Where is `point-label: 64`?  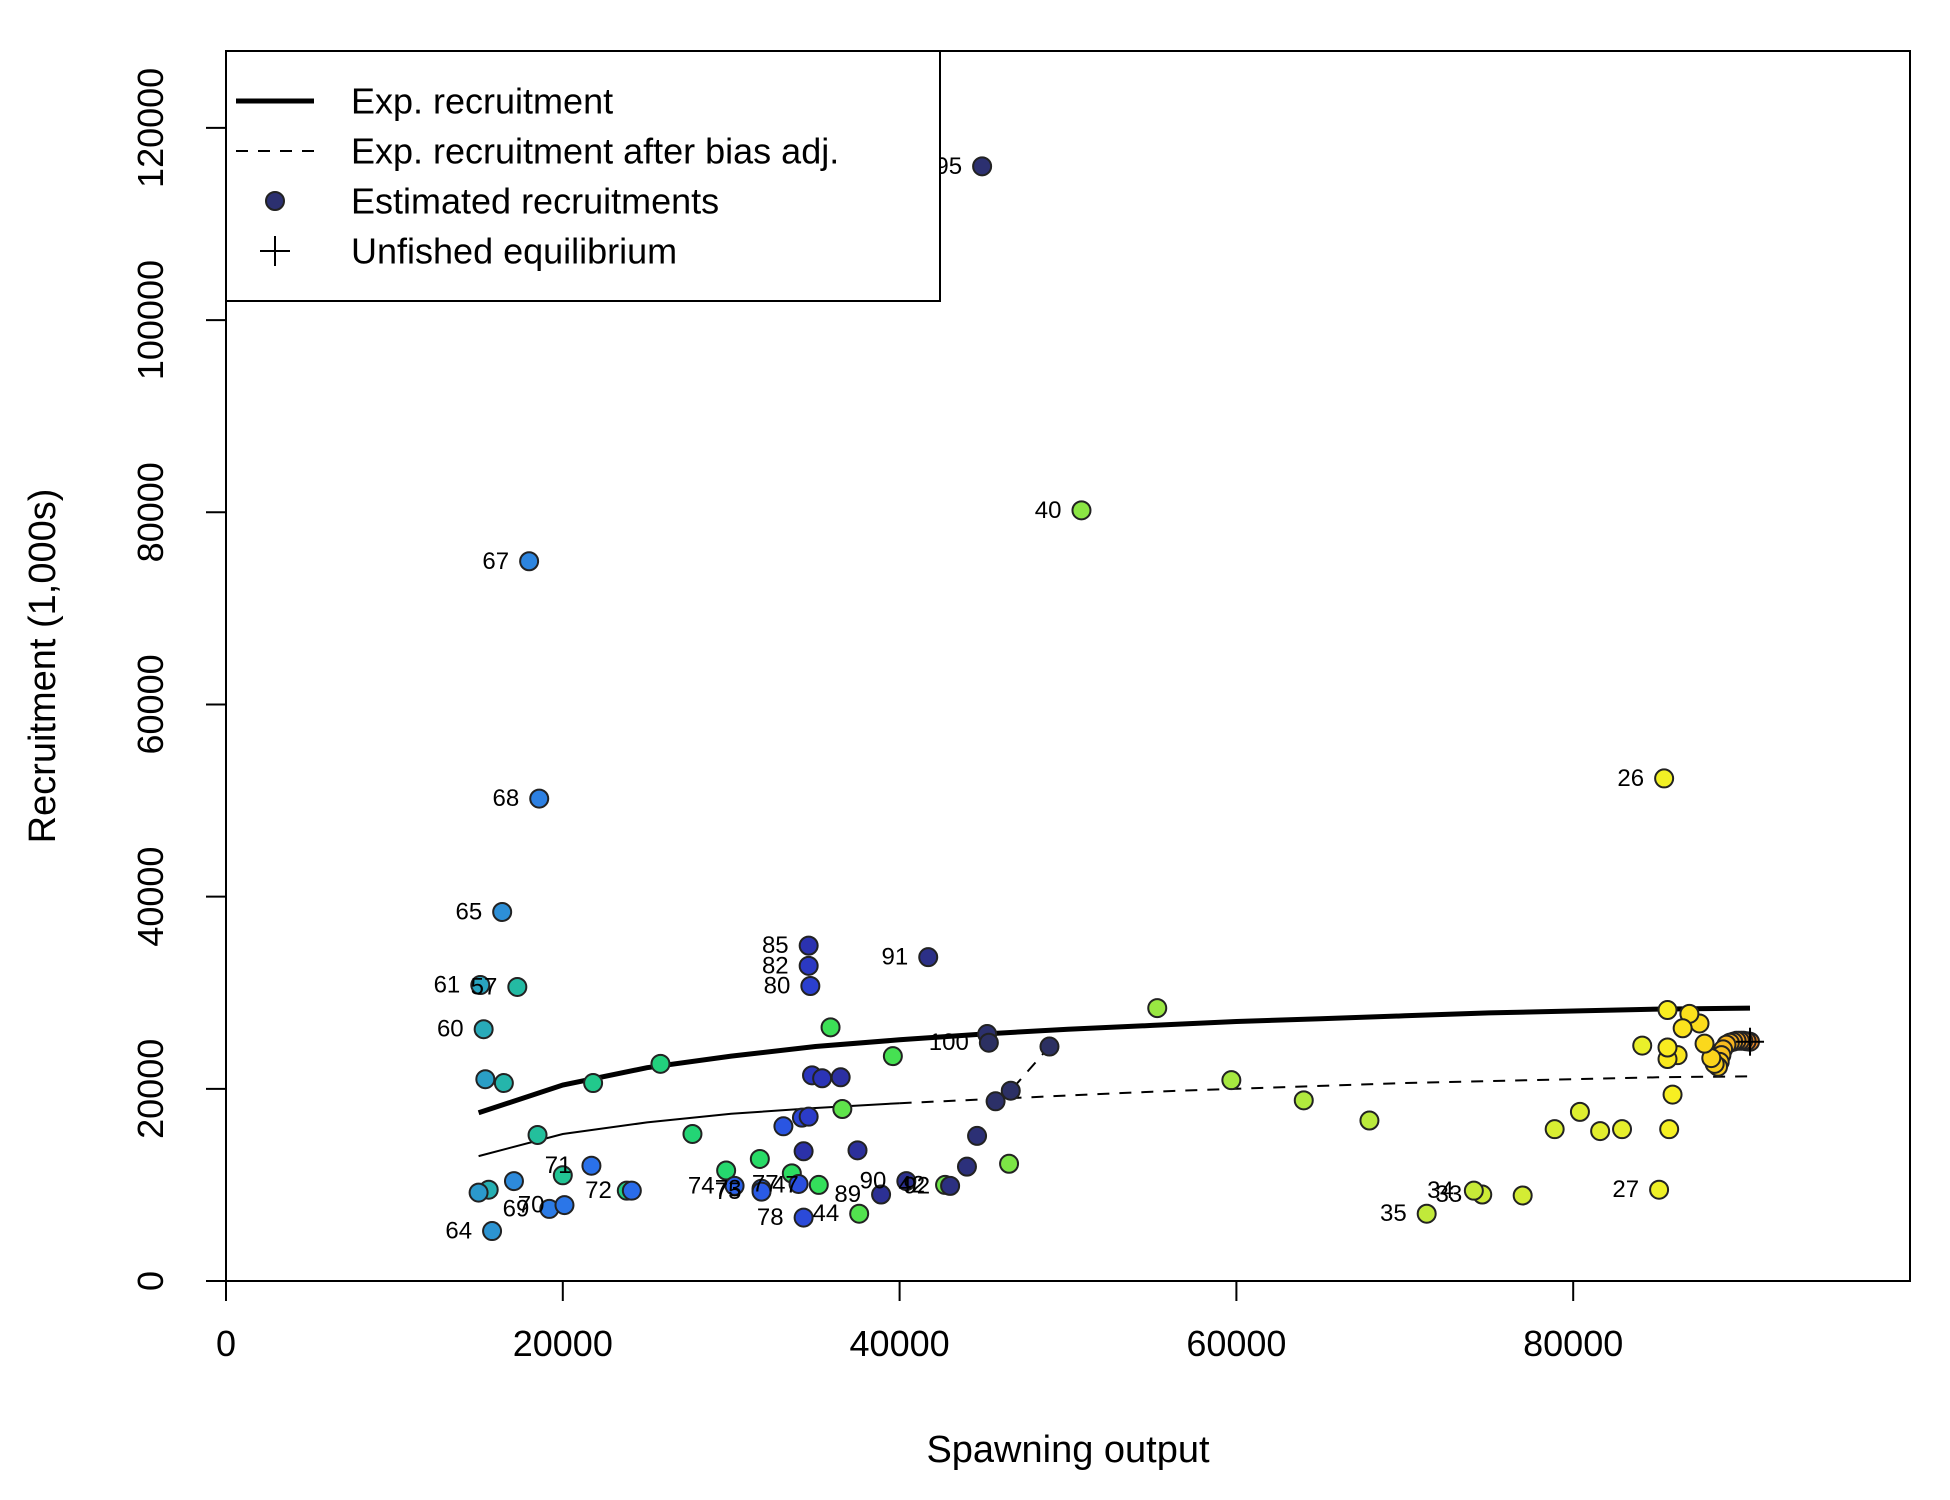
point-label: 64 is located at coordinates (458, 1231).